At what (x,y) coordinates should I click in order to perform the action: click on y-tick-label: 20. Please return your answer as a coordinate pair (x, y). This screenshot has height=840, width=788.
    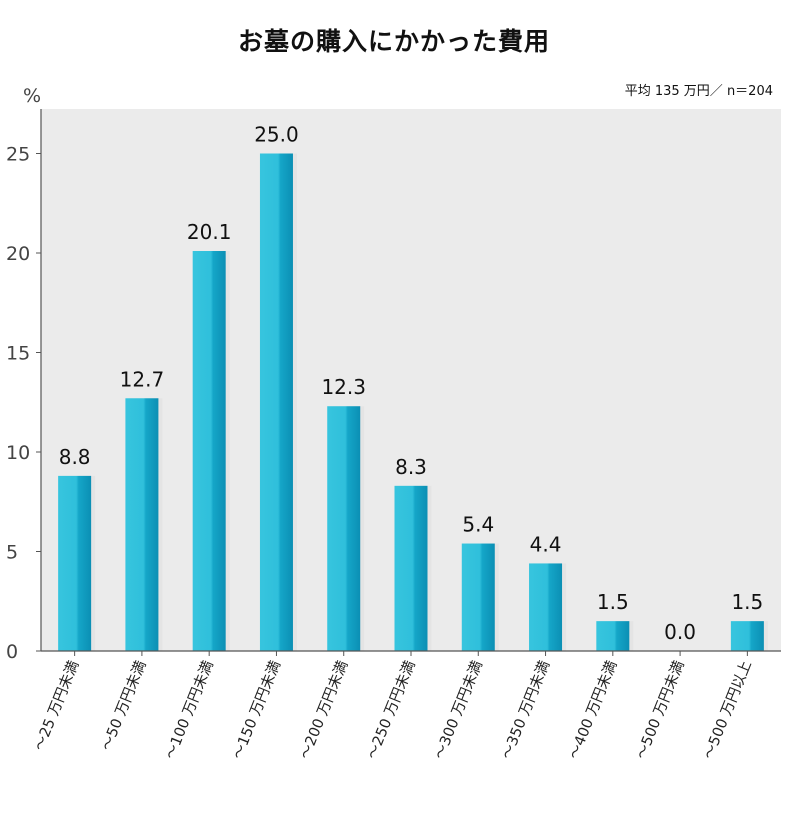
    Looking at the image, I should click on (18, 254).